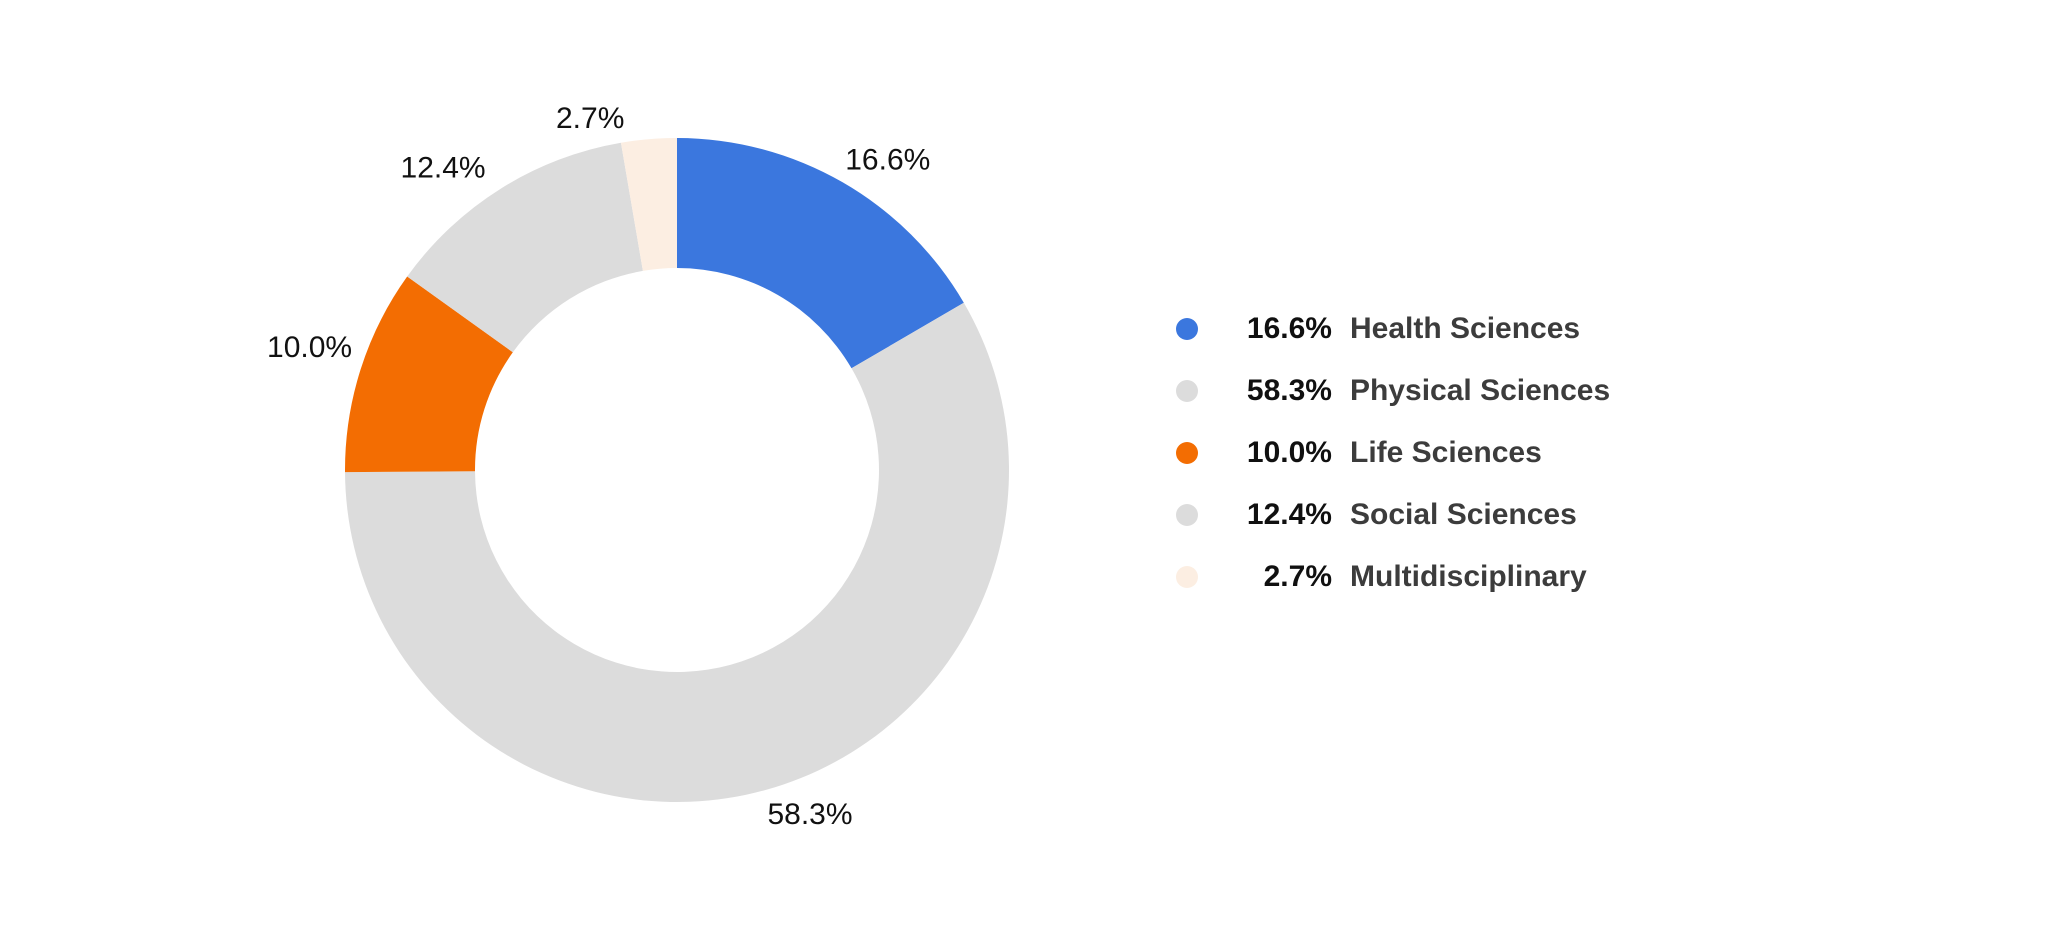 The width and height of the screenshot is (2048, 936). What do you see at coordinates (429, 374) in the screenshot?
I see `donut-slice-life-sciences` at bounding box center [429, 374].